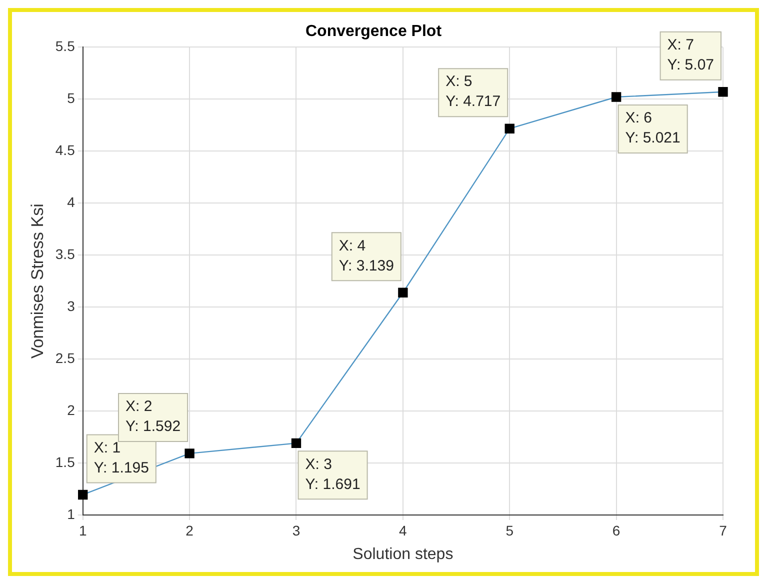  I want to click on chart-title: Convergence Plot, so click(373, 31).